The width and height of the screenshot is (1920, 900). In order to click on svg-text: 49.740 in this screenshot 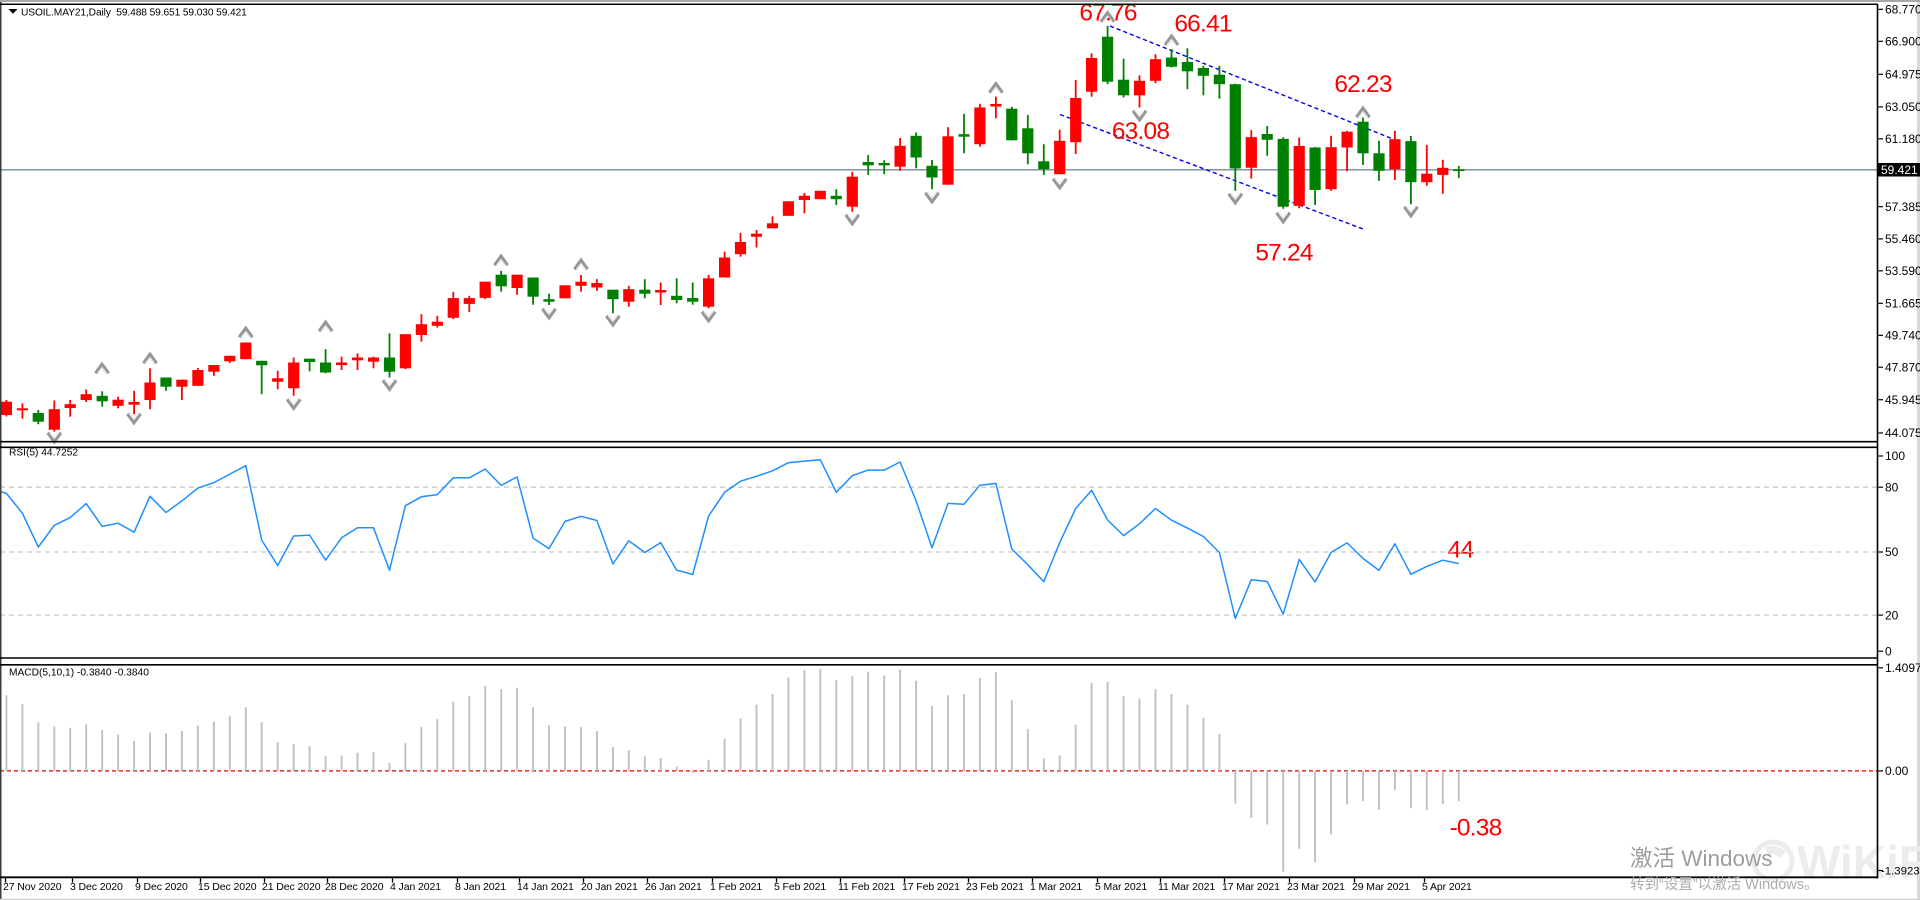, I will do `click(1902, 336)`.